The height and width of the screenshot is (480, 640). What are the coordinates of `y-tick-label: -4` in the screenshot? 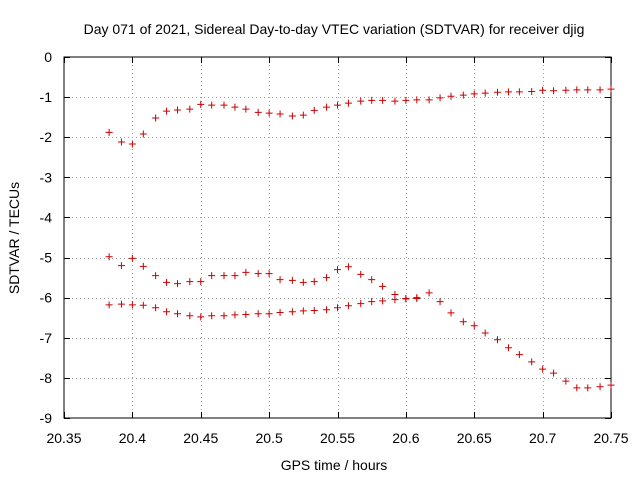 It's located at (46, 217).